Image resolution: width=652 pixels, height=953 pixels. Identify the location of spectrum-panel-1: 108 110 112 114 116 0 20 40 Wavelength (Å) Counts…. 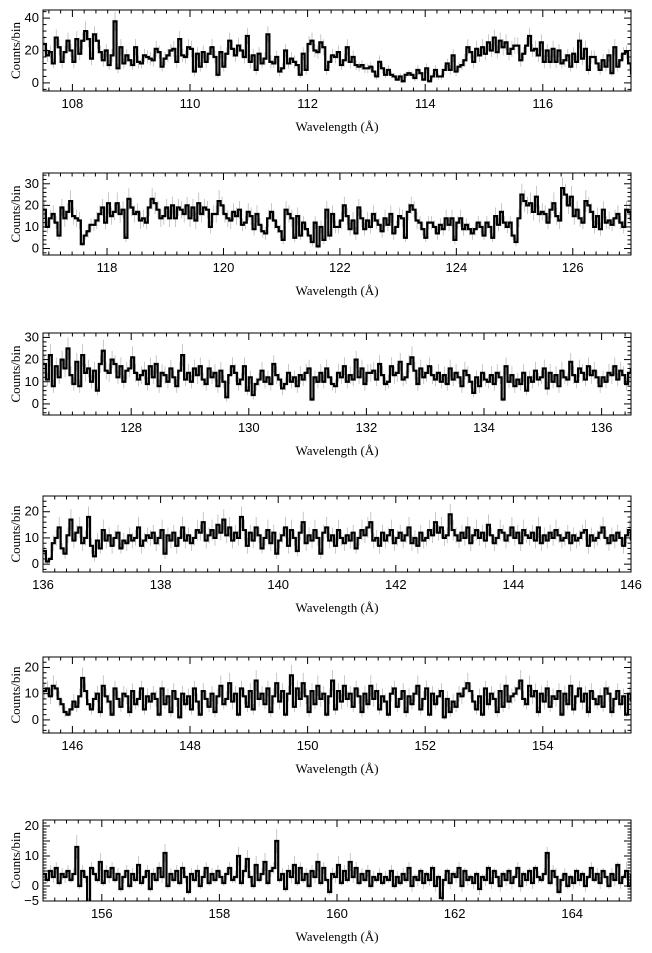
(320, 71).